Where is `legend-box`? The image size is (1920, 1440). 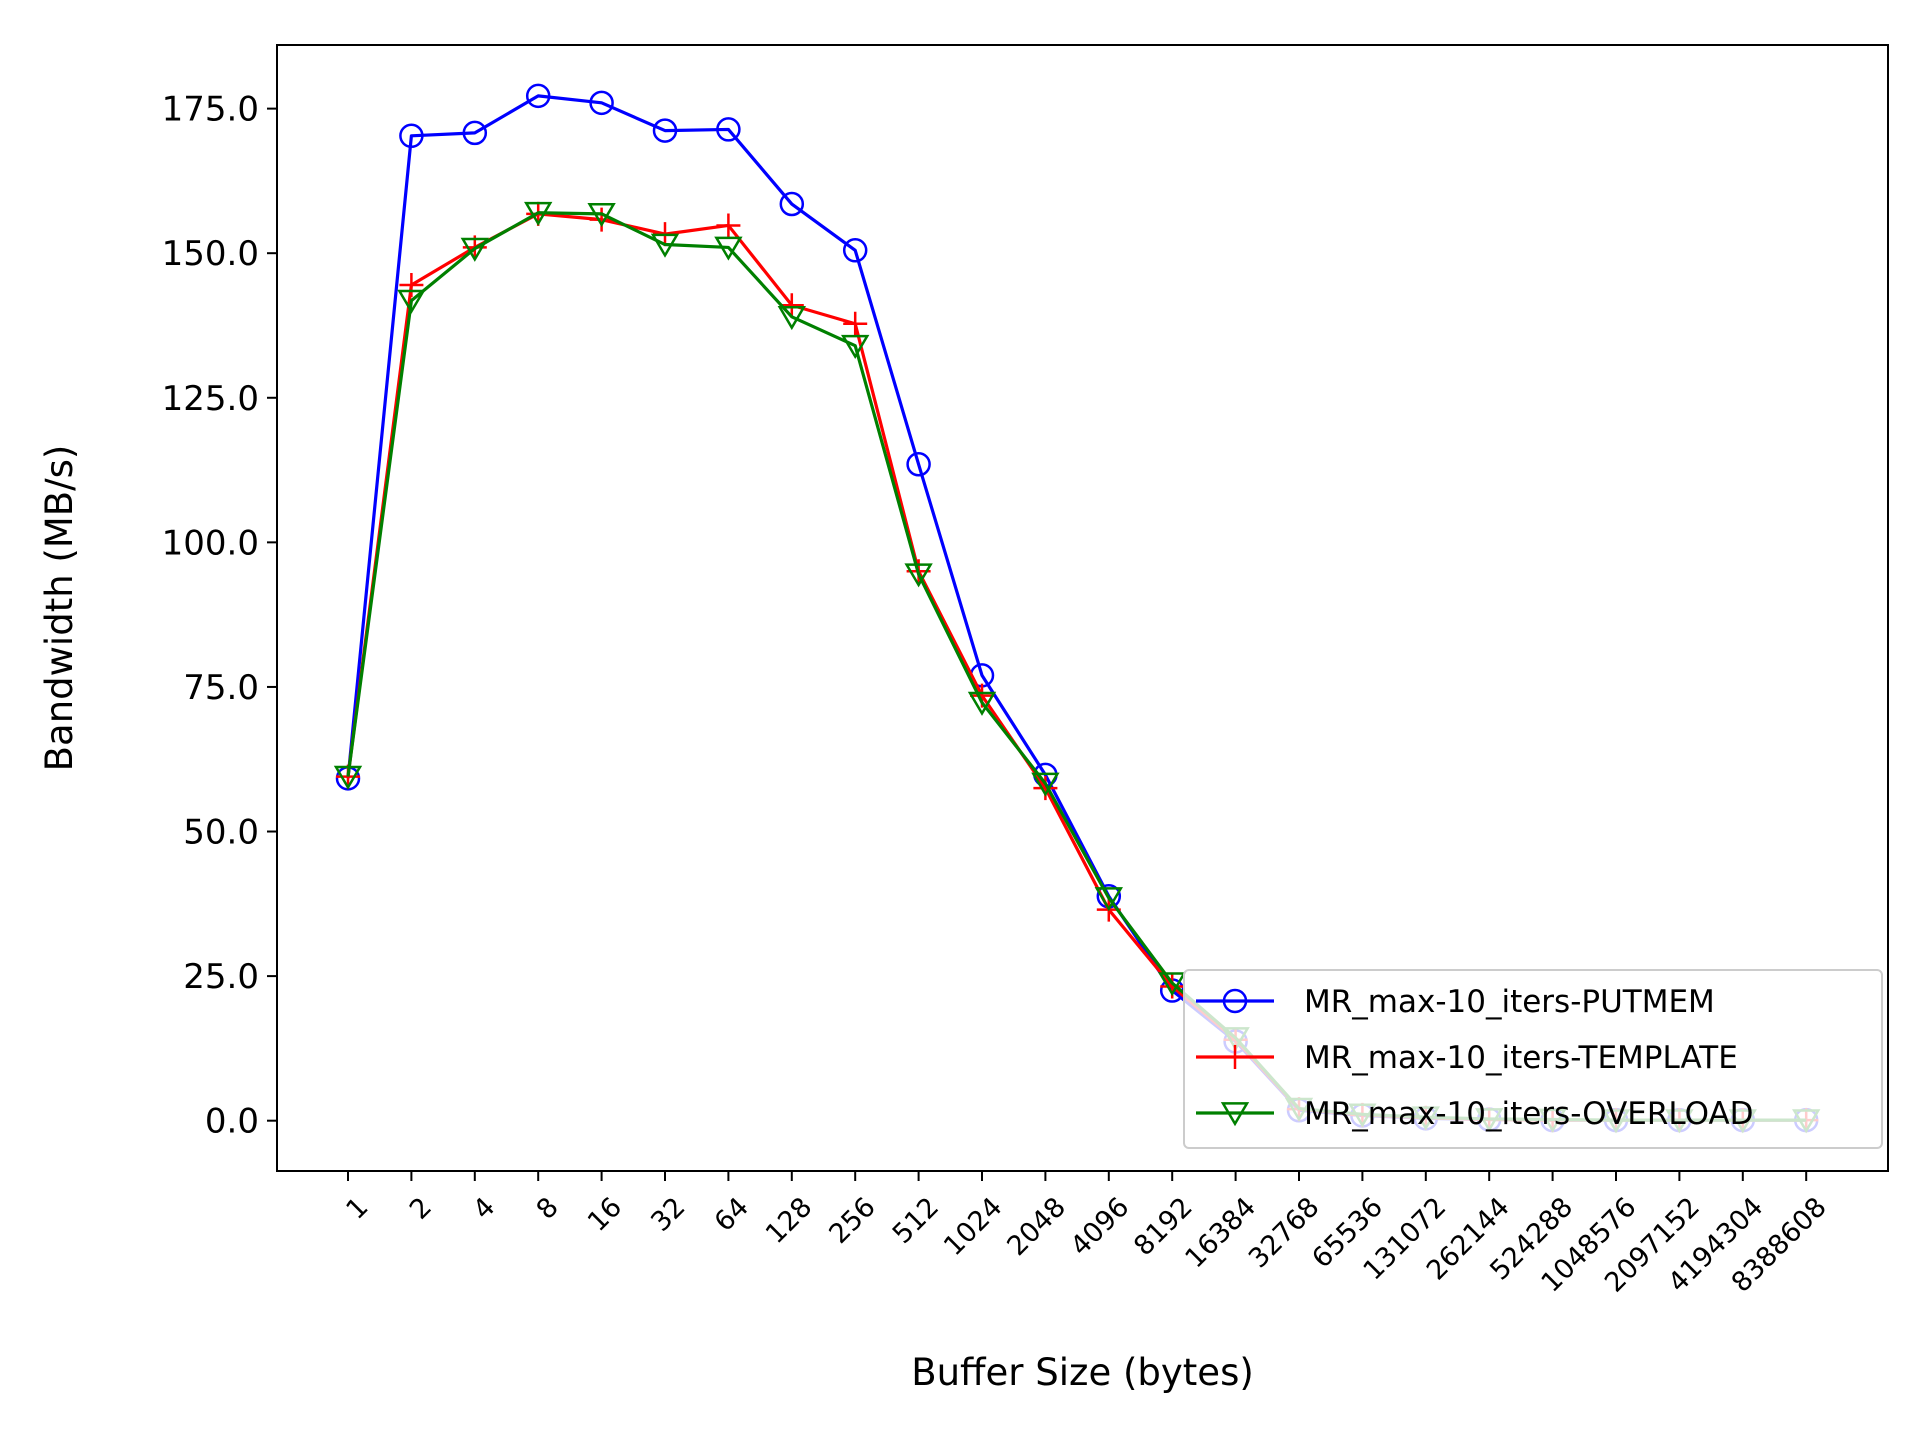
legend-box is located at coordinates (1533, 1059).